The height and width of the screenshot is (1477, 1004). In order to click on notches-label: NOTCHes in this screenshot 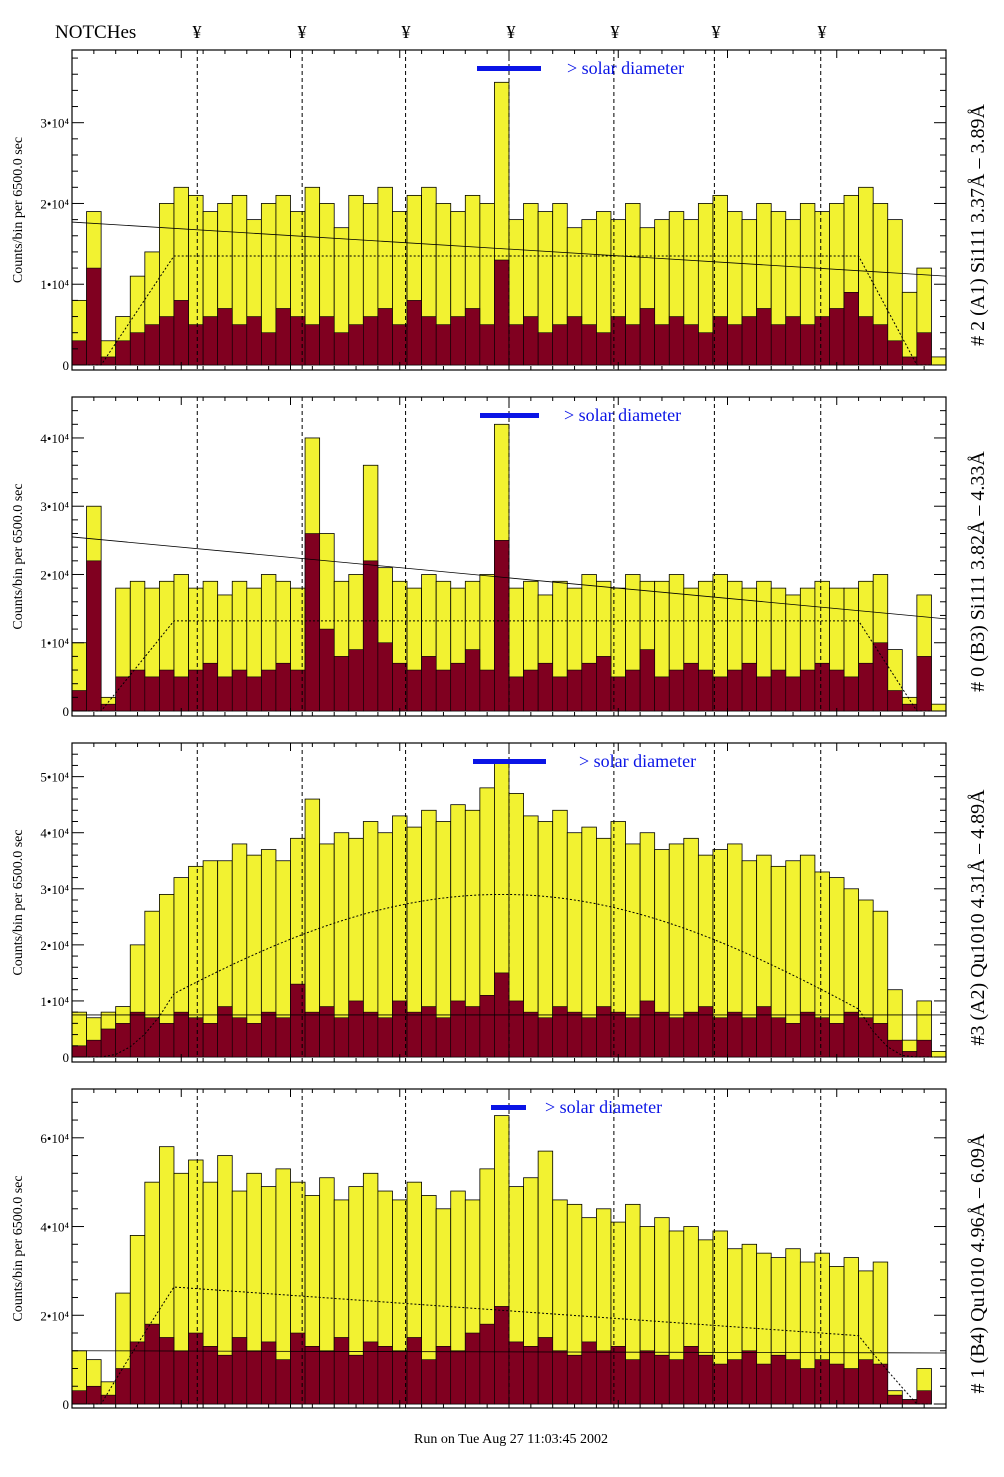, I will do `click(95, 32)`.